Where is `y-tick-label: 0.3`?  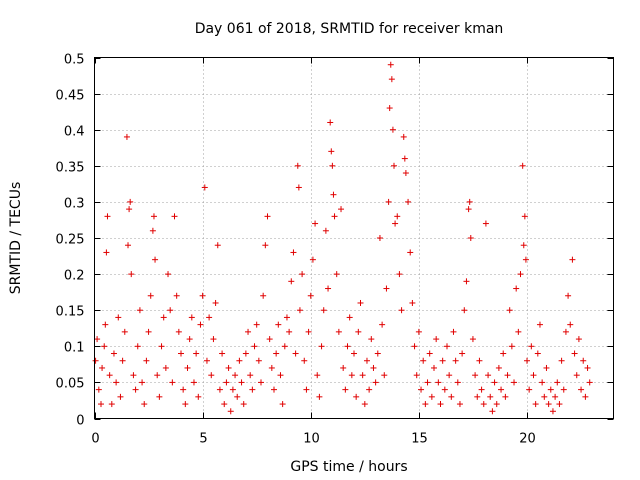 y-tick-label: 0.3 is located at coordinates (74, 204).